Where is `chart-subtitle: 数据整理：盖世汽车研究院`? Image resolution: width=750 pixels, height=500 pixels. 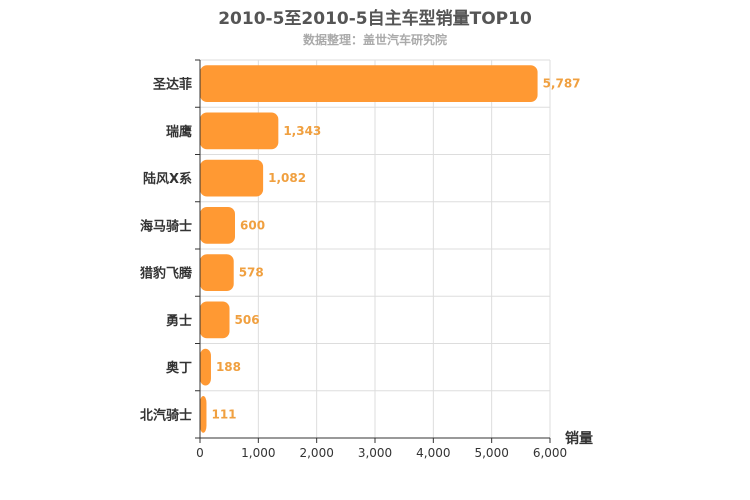 chart-subtitle: 数据整理：盖世汽车研究院 is located at coordinates (374, 40).